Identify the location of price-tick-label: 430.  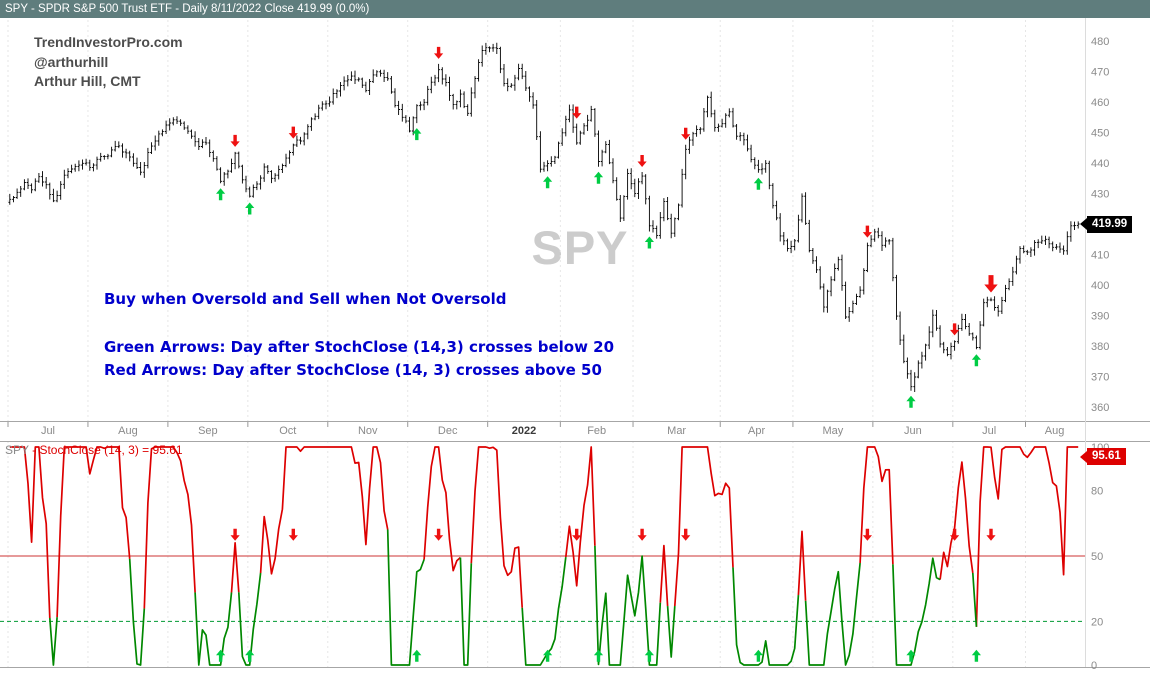
(1100, 195).